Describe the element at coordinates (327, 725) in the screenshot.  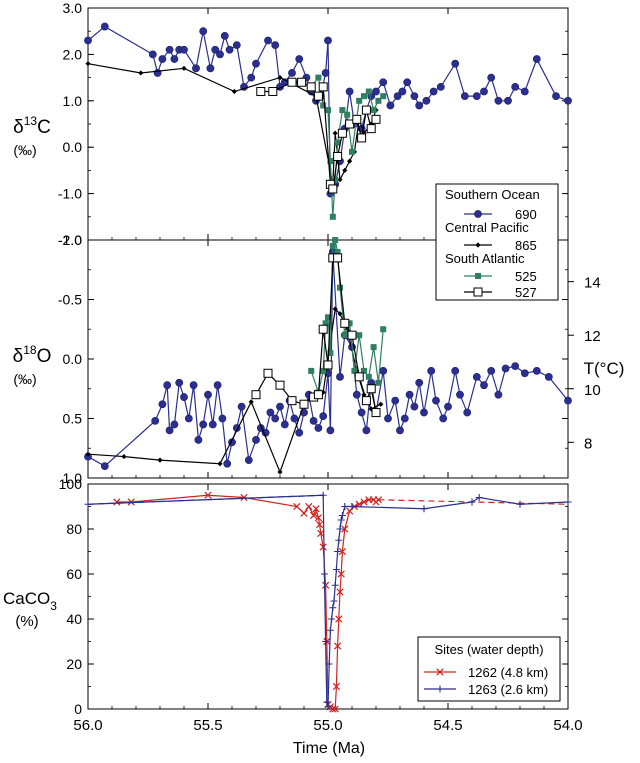
I see `x-tick-label: 55.0` at that location.